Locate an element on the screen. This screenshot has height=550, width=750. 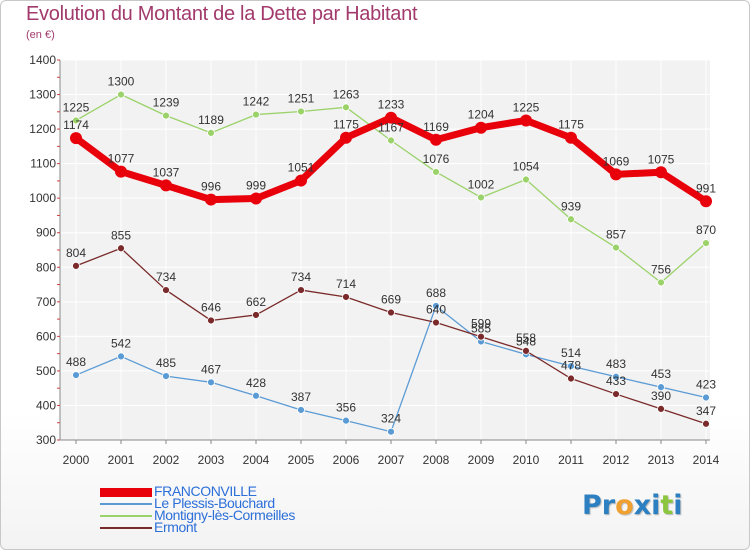
x-tick-label: 2003 is located at coordinates (211, 460).